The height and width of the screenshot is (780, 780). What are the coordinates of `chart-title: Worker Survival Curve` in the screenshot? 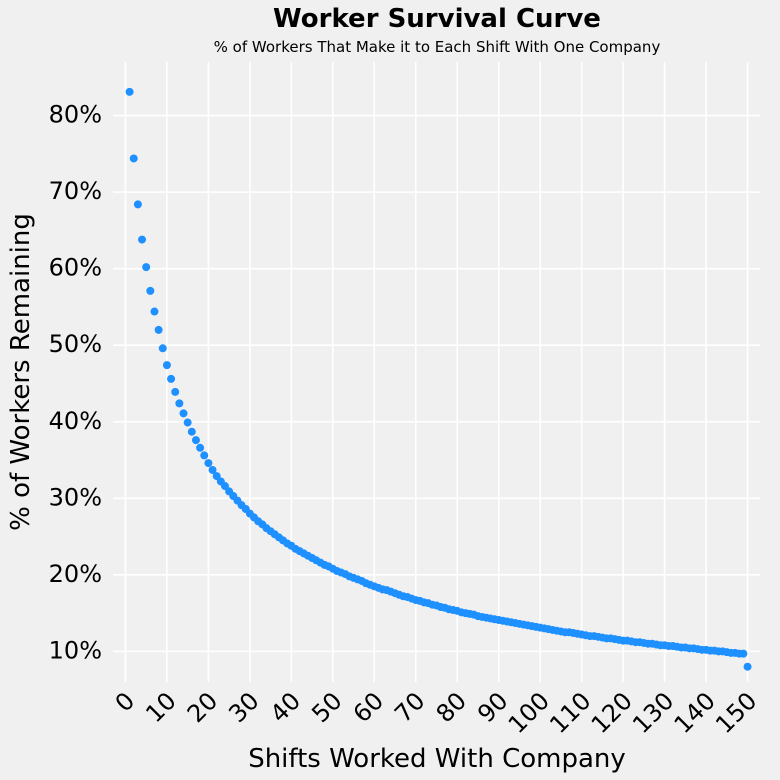 It's located at (437, 19).